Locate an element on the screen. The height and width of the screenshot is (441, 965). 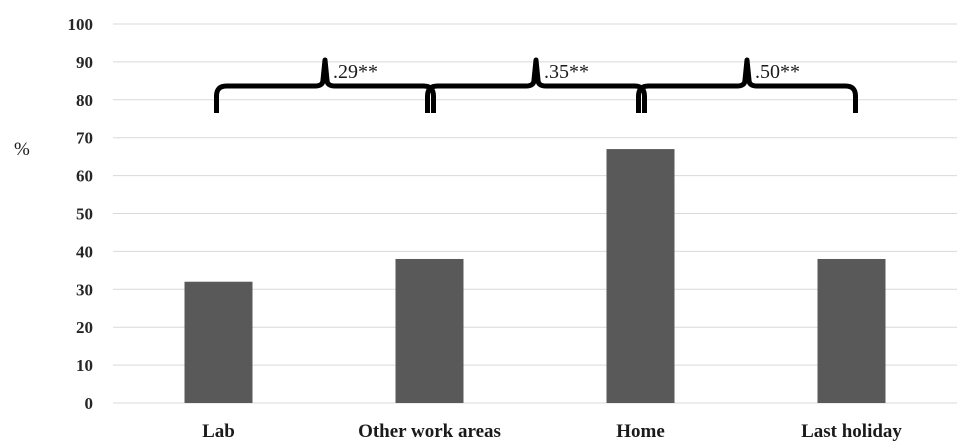
x-category-label: Lab is located at coordinates (218, 431).